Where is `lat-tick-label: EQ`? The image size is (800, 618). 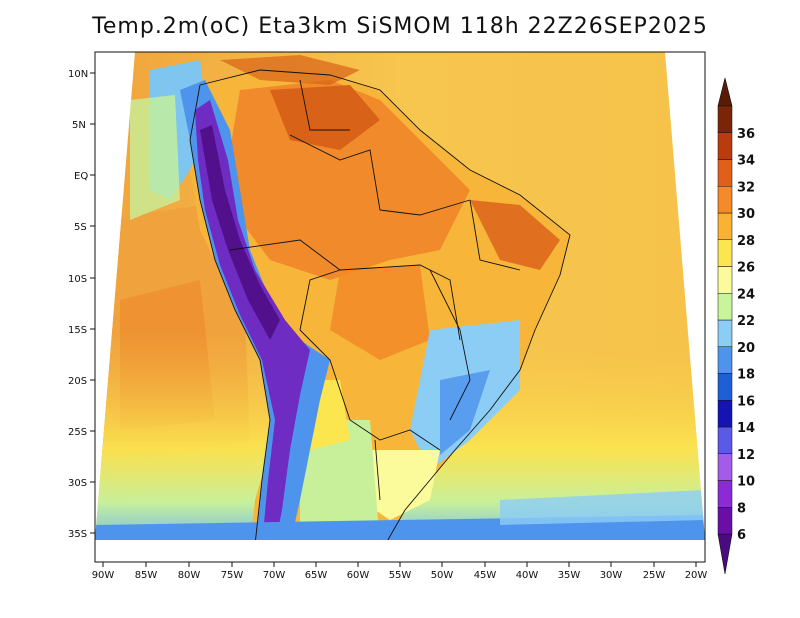
lat-tick-label: EQ is located at coordinates (81, 176).